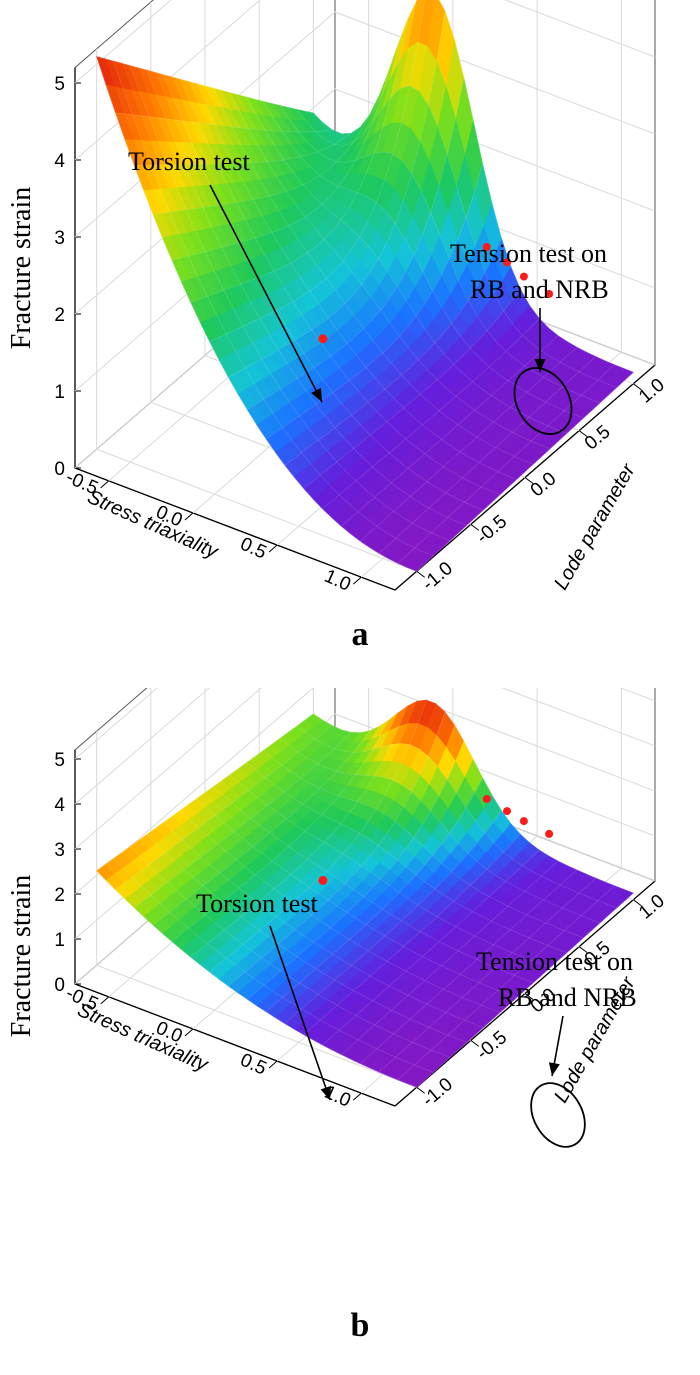 The width and height of the screenshot is (700, 1375). I want to click on tension-test-label-line1: Tension test on, so click(554, 961).